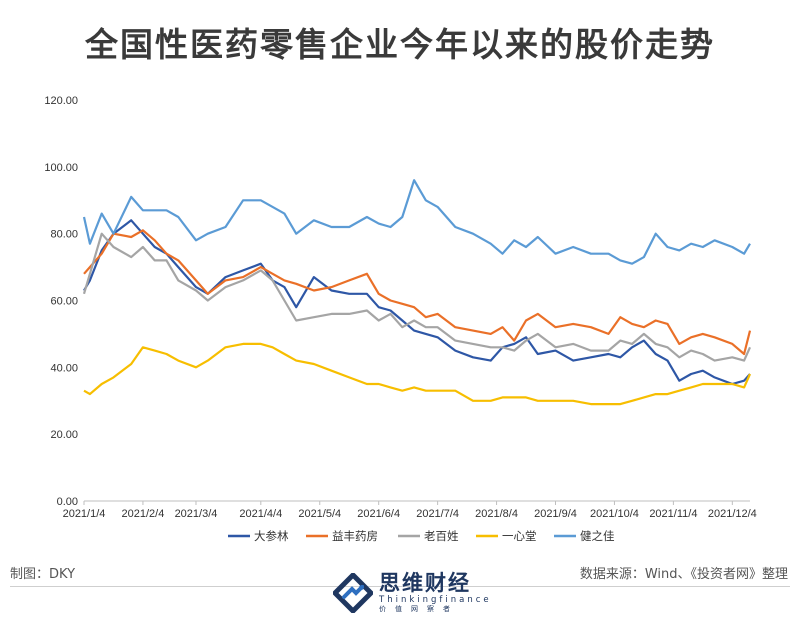 The height and width of the screenshot is (627, 800). Describe the element at coordinates (400, 586) in the screenshot. I see `footer-divider` at that location.